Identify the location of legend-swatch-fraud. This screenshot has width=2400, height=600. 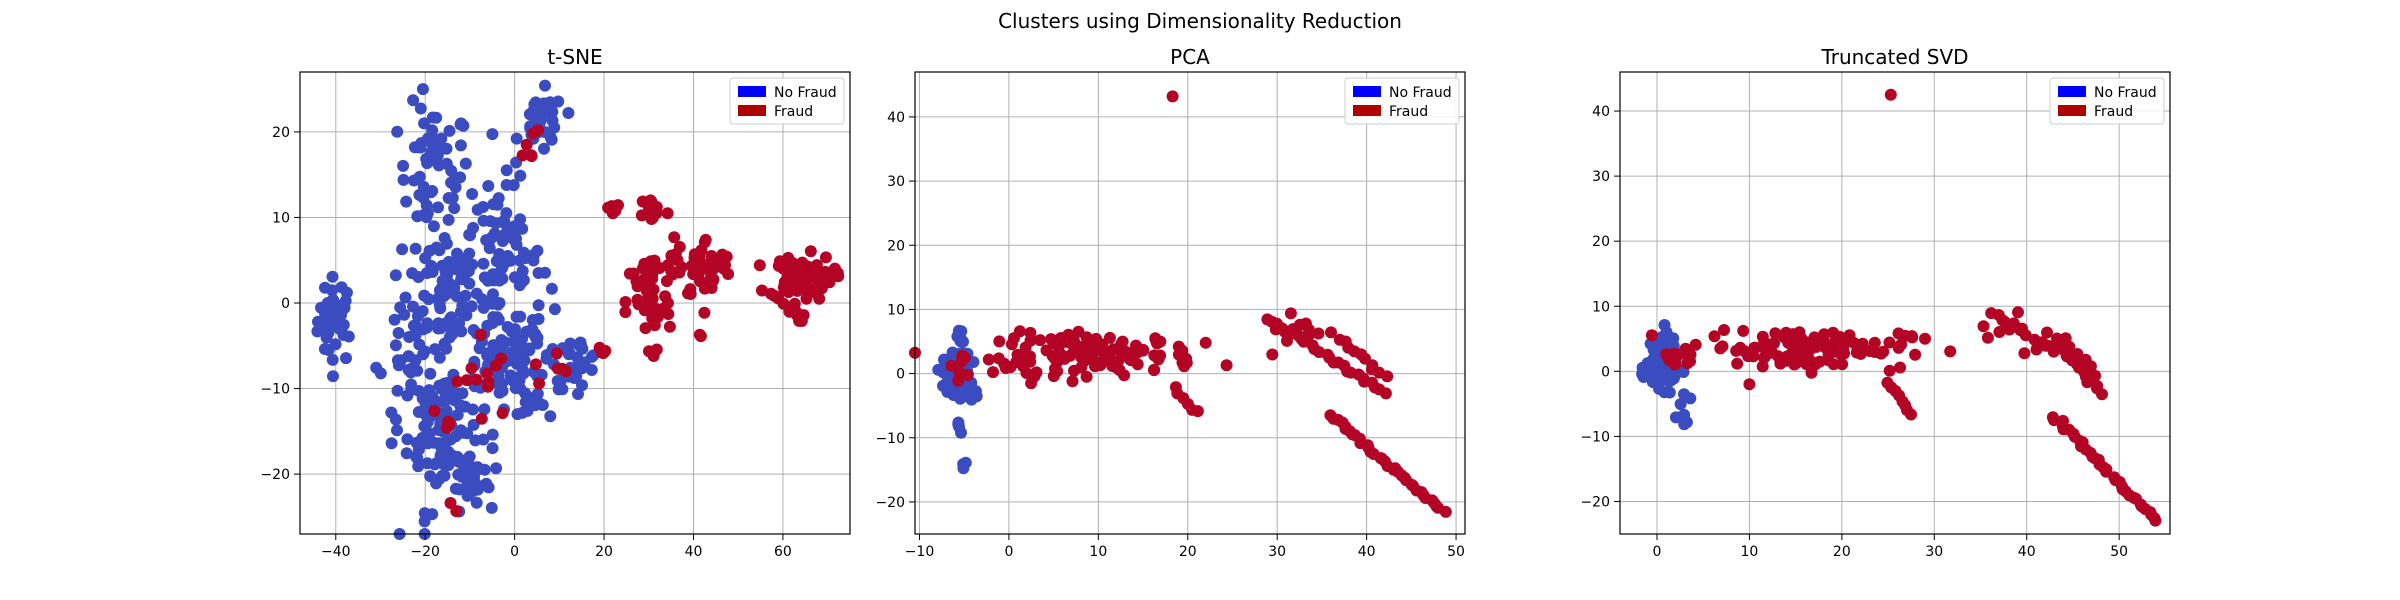
(1367, 110).